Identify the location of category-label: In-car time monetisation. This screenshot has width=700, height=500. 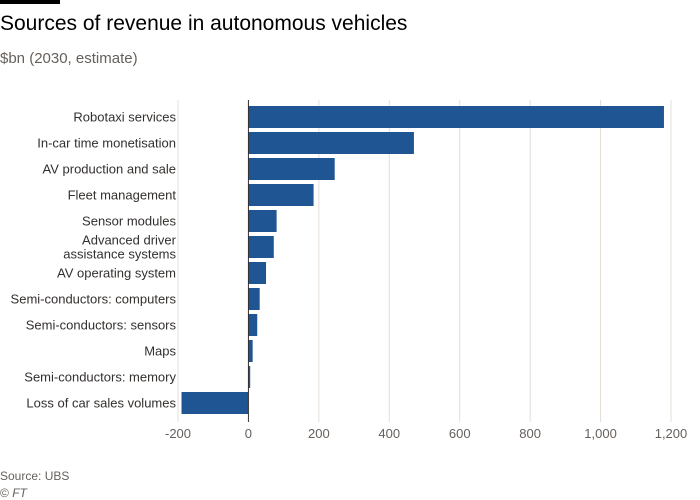
(106, 143).